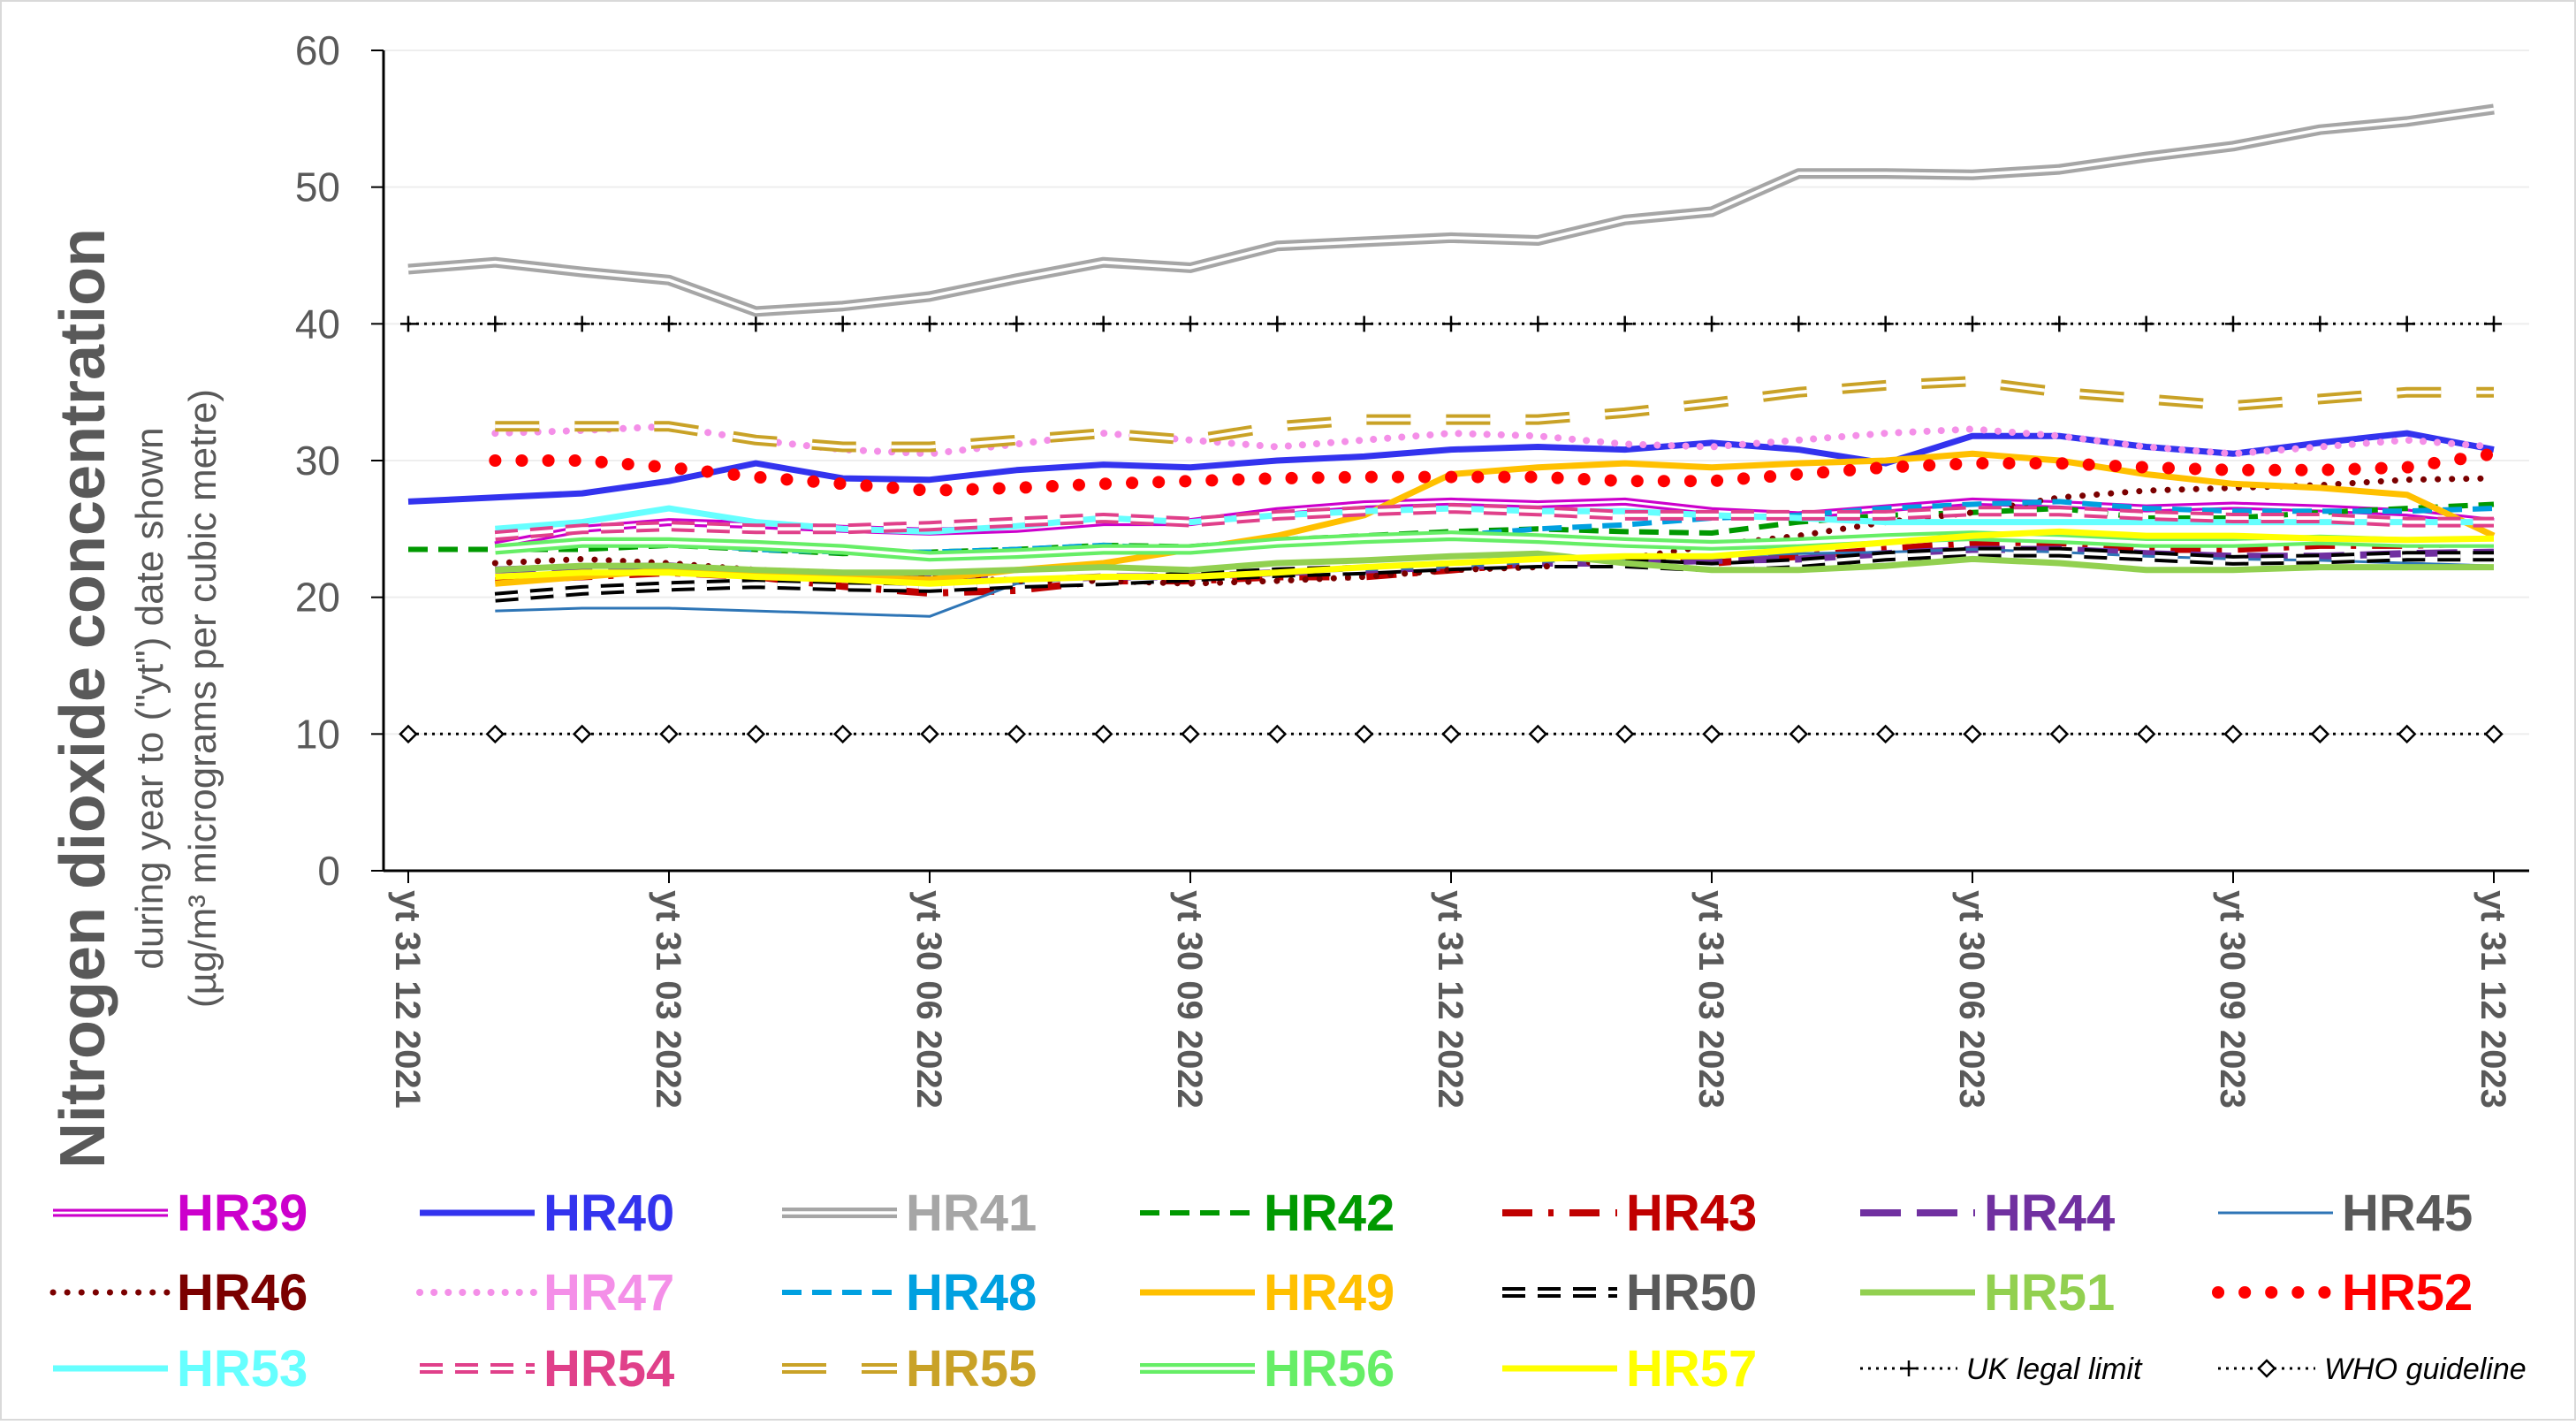 The image size is (2576, 1425). What do you see at coordinates (668, 1000) in the screenshot?
I see `x-tick-label: yt 31 03 2022` at bounding box center [668, 1000].